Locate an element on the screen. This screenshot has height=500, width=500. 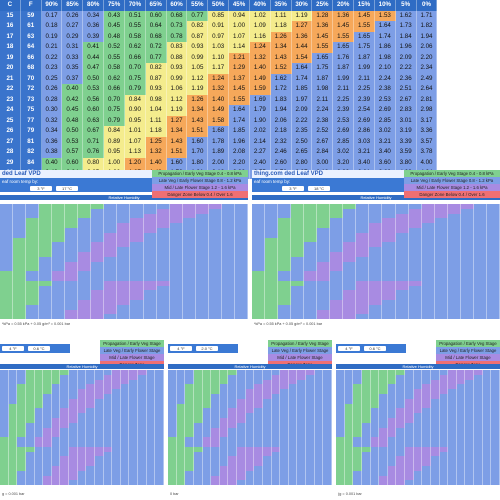
legend-danger-zone: Danger Zone Below 0.4 / Over 1.6 is located at coordinates (200, 194).